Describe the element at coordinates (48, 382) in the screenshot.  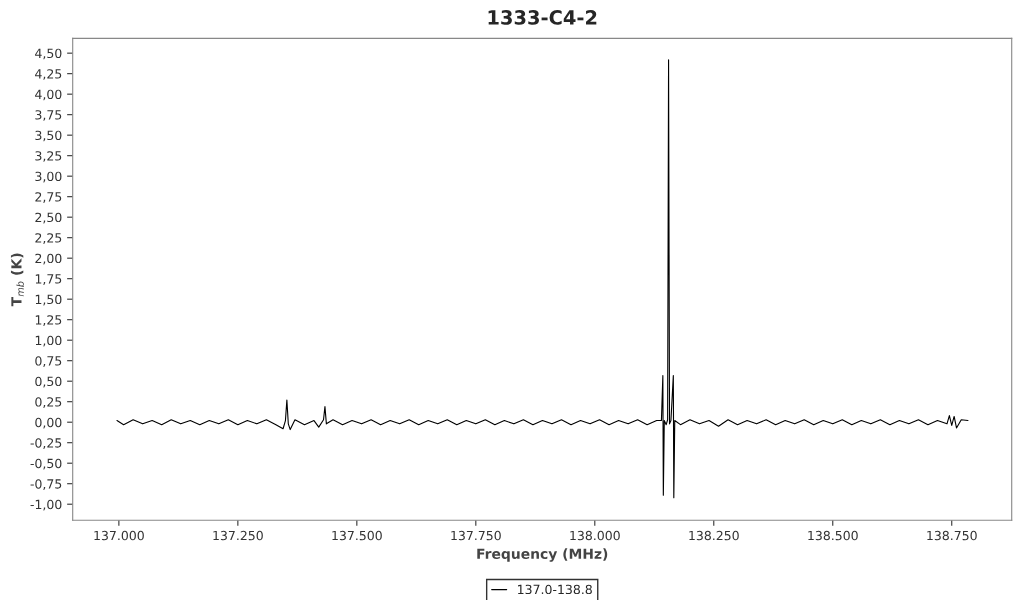
I see `y-tick-label: 0,50` at that location.